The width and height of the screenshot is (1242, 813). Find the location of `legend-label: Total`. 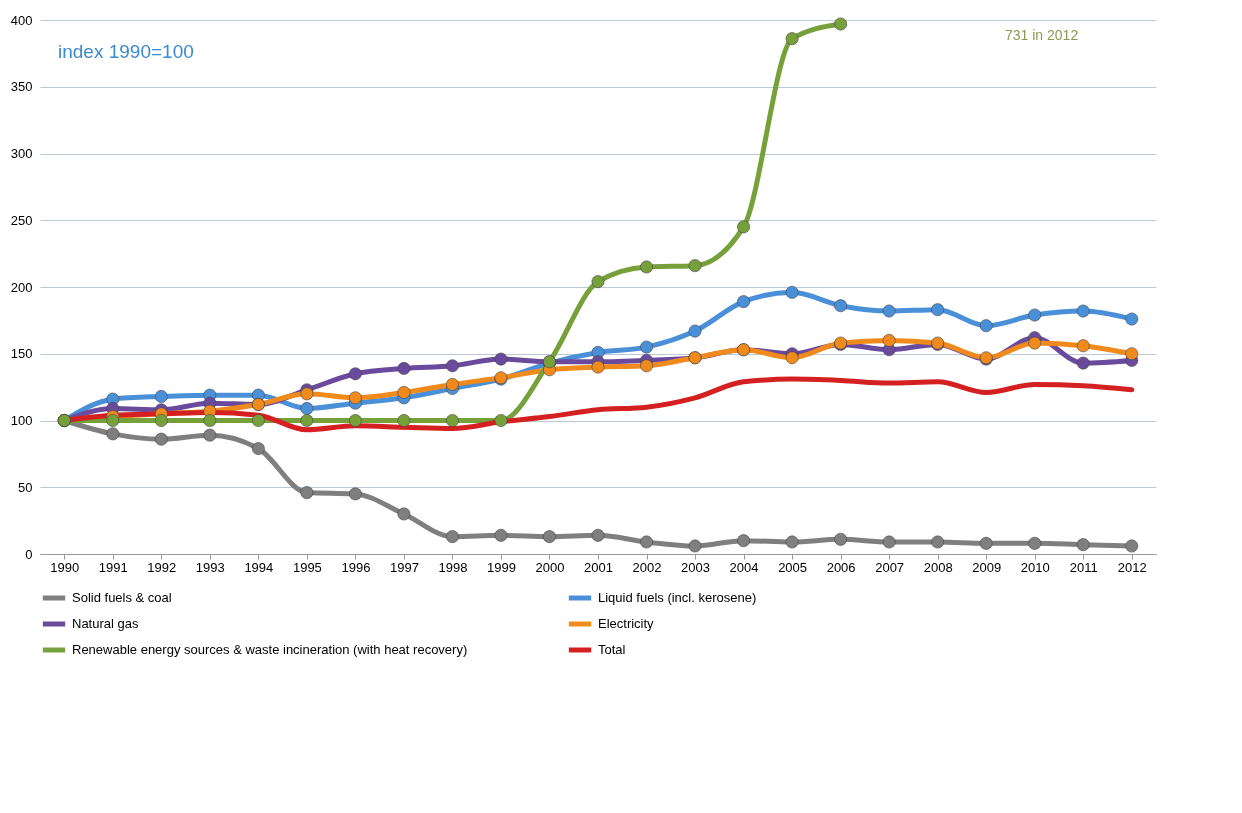

legend-label: Total is located at coordinates (612, 649).